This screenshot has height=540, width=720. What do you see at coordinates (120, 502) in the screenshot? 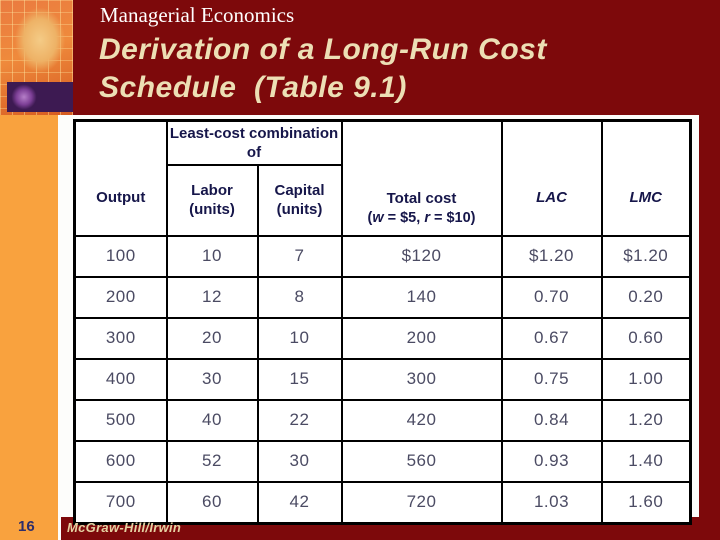
I see `table-cell: 700` at bounding box center [120, 502].